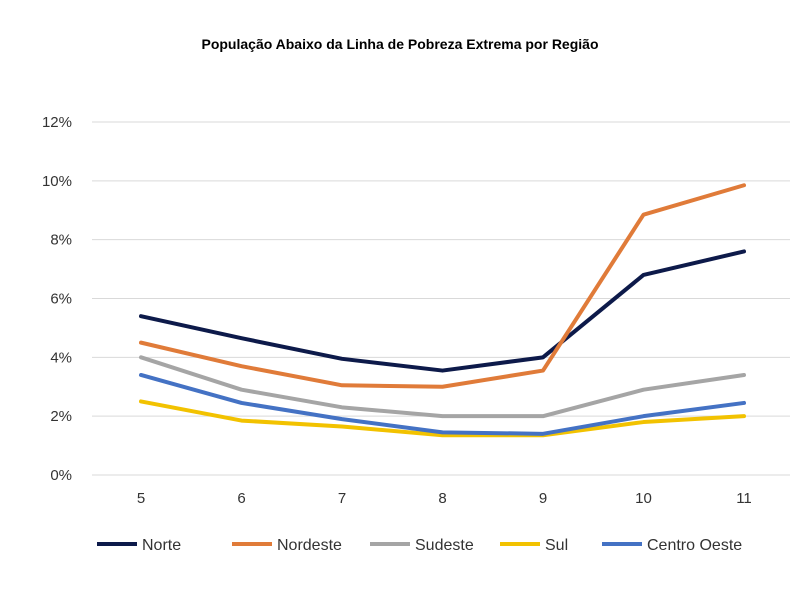  I want to click on y-tick-label: 8%, so click(61, 240).